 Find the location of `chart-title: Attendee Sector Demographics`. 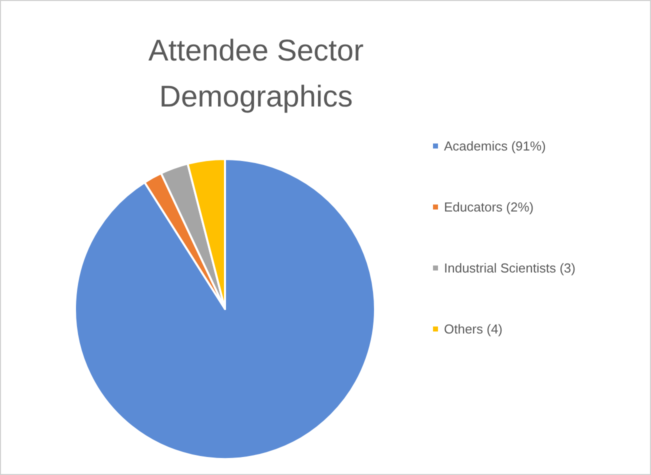

chart-title: Attendee Sector Demographics is located at coordinates (256, 74).